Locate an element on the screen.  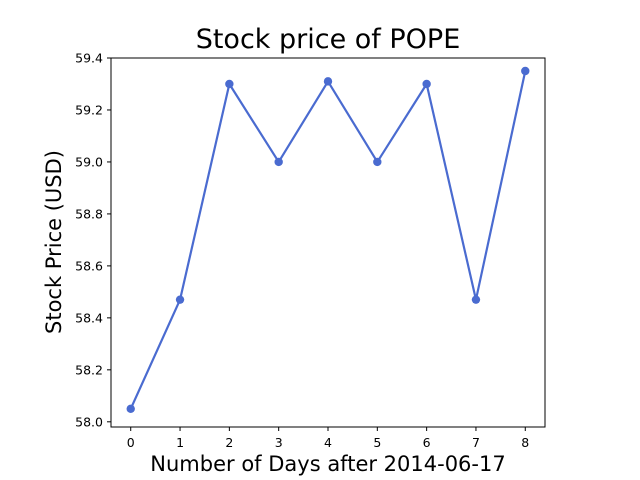
chart-title: Stock price of POPE is located at coordinates (328, 39).